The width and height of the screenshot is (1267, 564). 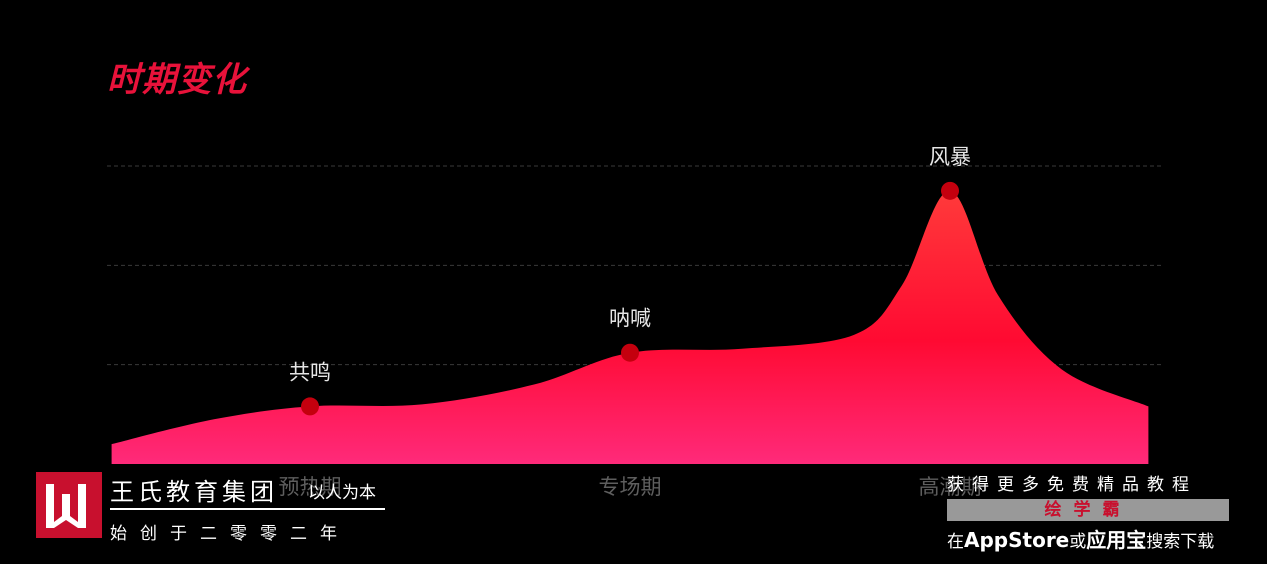 I want to click on promo-store: AppStore, so click(x=1017, y=540).